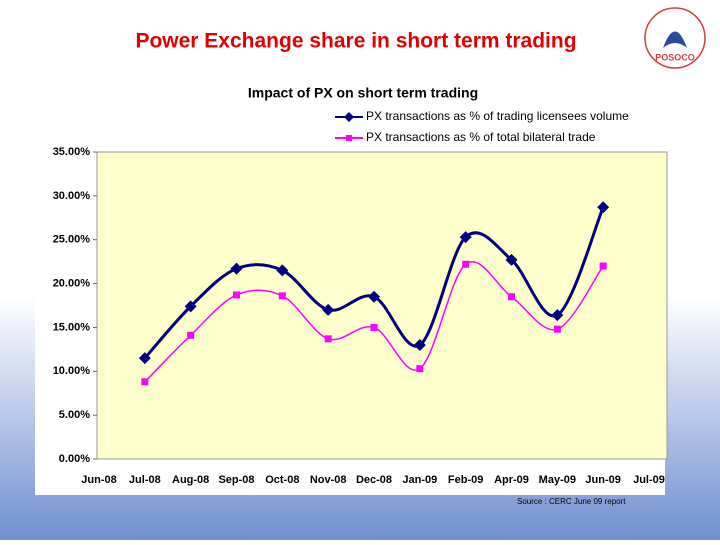 Image resolution: width=720 pixels, height=545 pixels. What do you see at coordinates (190, 480) in the screenshot?
I see `x-tick-label: Aug-08` at bounding box center [190, 480].